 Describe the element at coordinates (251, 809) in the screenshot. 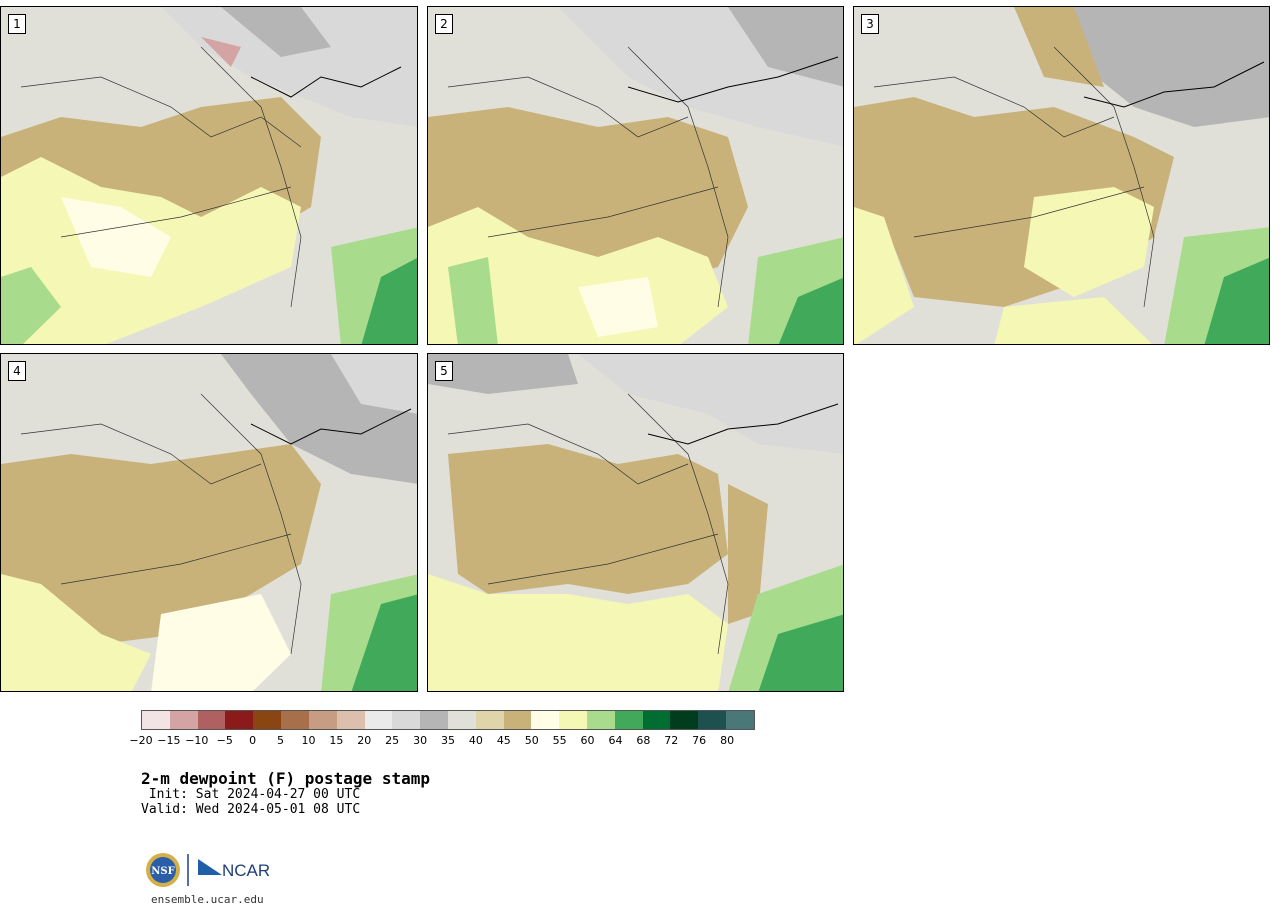

I see `valid-time: Valid: Wed 2024-05-01 08 UTC` at that location.